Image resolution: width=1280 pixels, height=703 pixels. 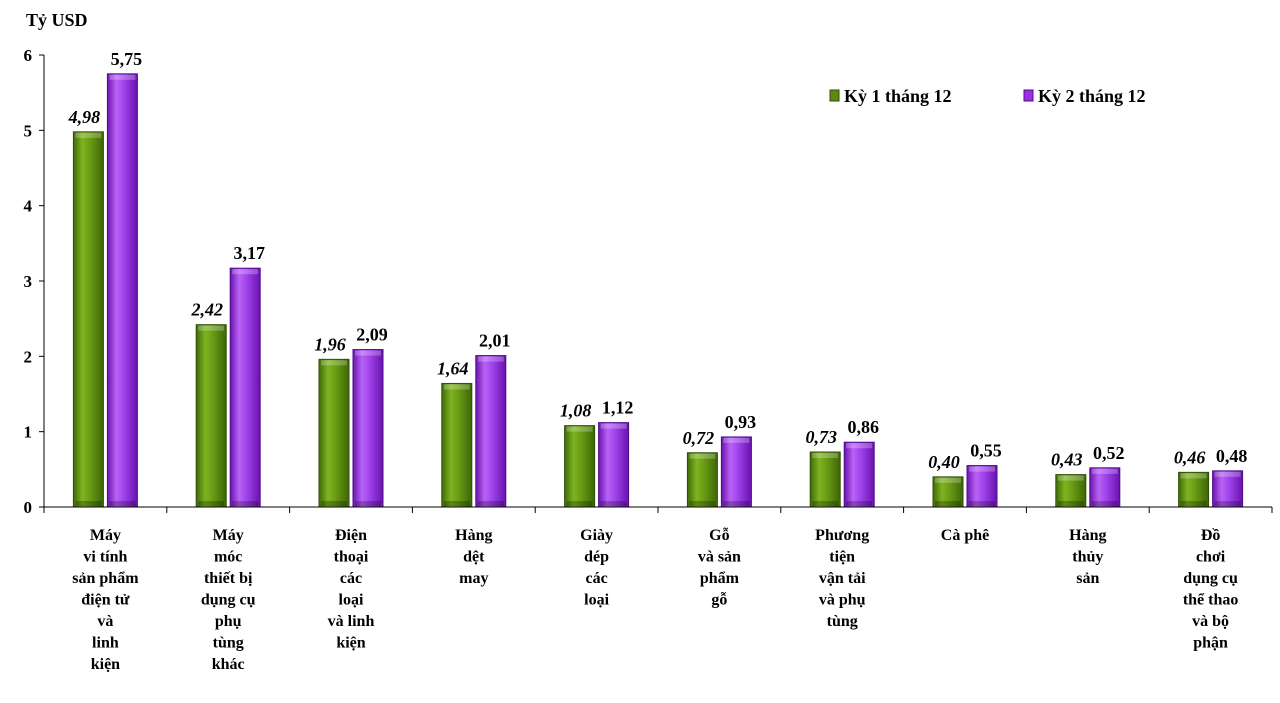 What do you see at coordinates (206, 310) in the screenshot?
I see `data-label-1-2: 2,42` at bounding box center [206, 310].